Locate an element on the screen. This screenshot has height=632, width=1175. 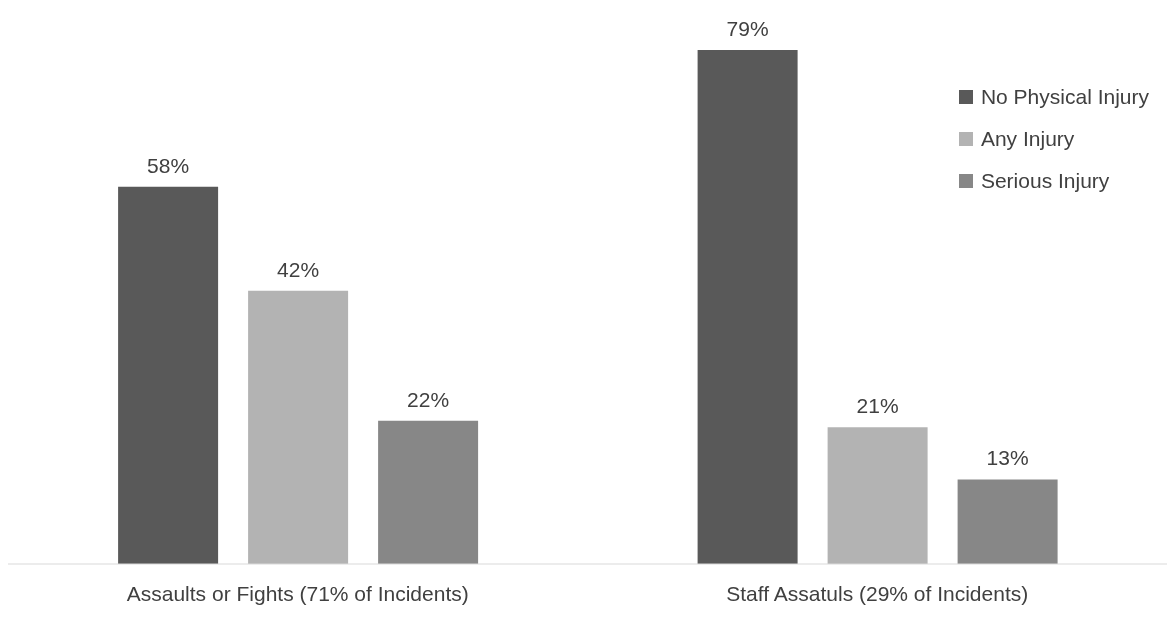
data-label: 21% is located at coordinates (877, 406).